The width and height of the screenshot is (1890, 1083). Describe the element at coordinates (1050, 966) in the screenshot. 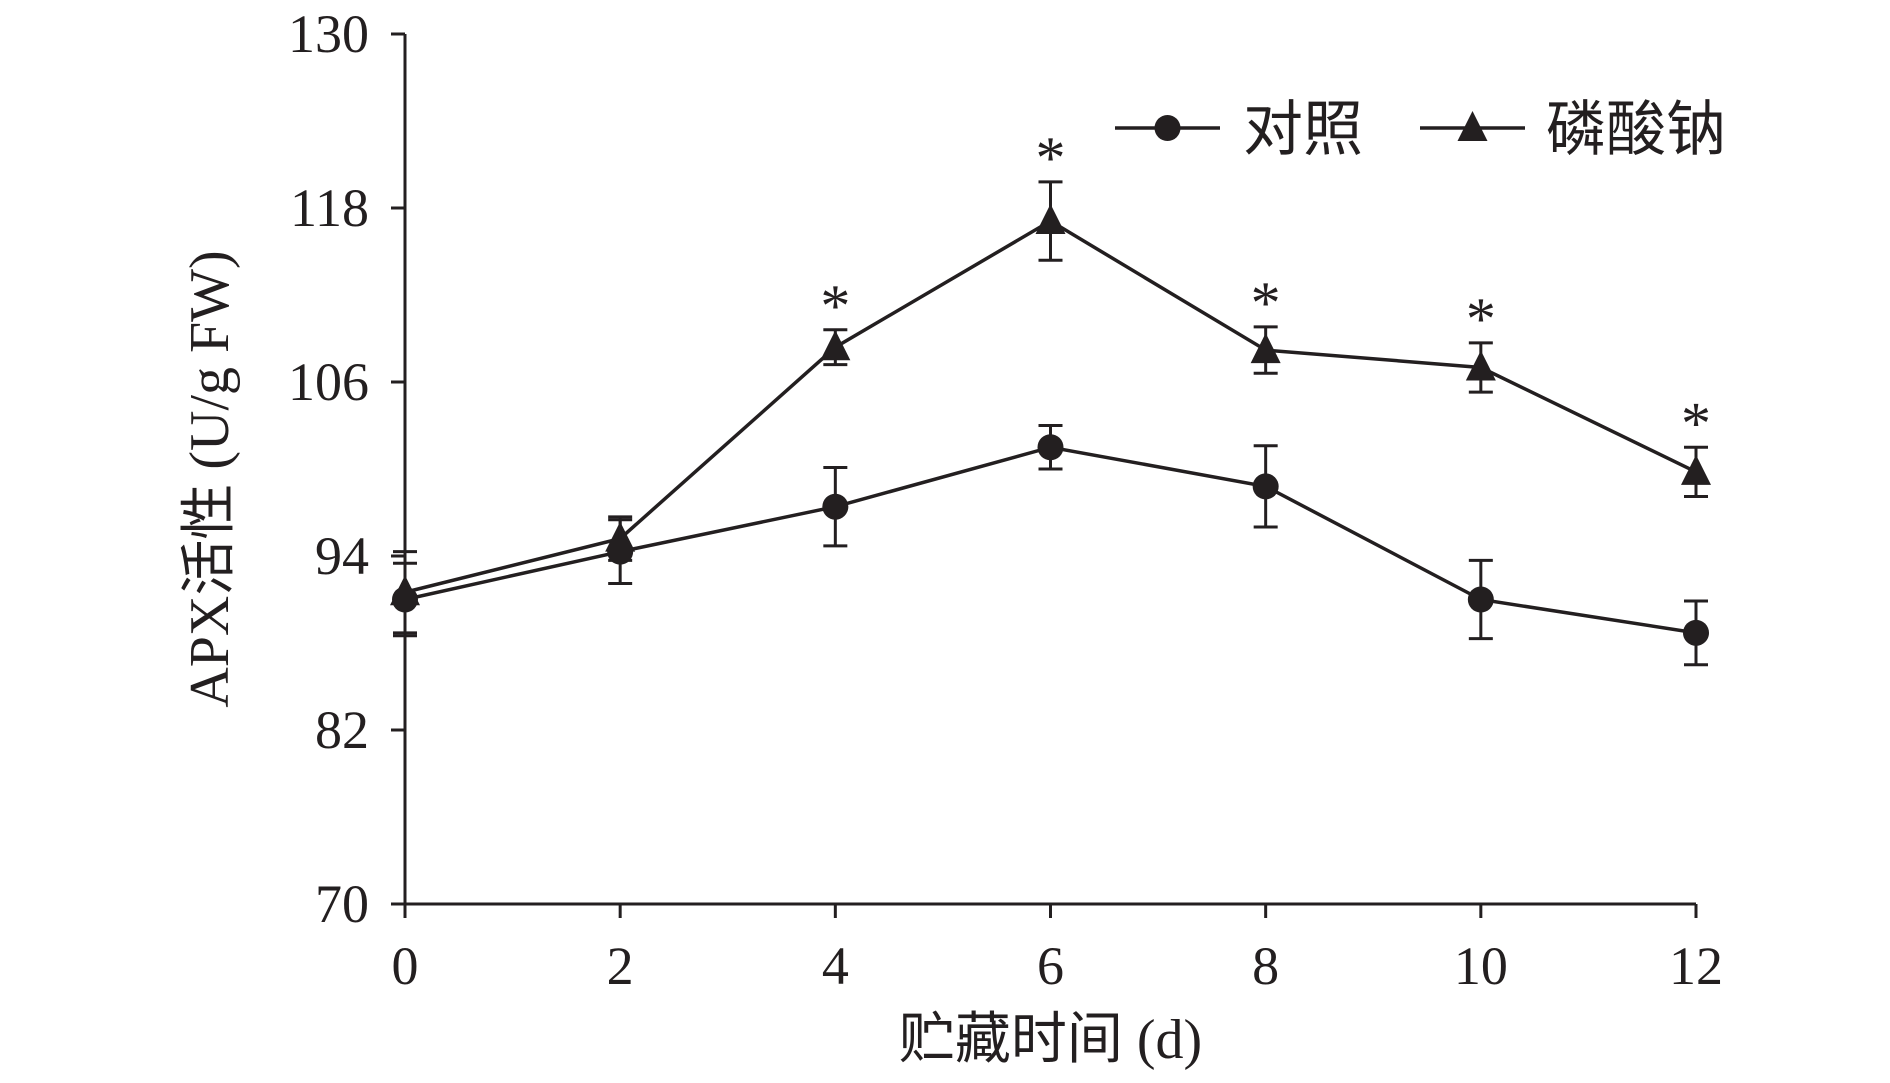

I see `x-tick-label: 6` at that location.